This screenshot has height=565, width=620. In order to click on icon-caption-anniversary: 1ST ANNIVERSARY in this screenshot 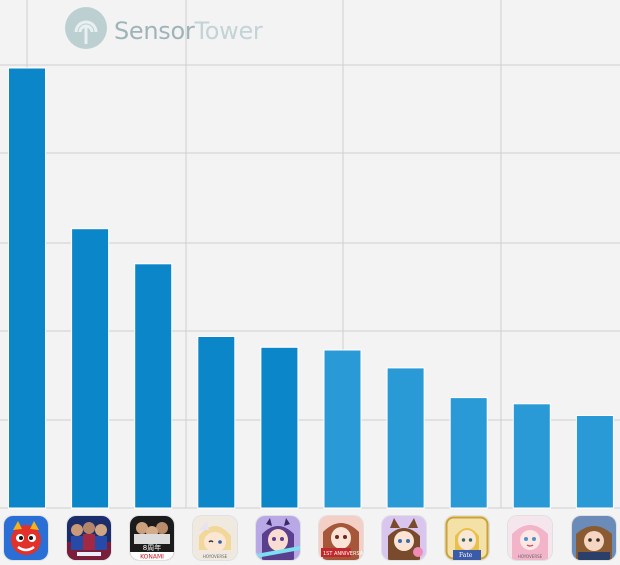, I will do `click(343, 554)`.